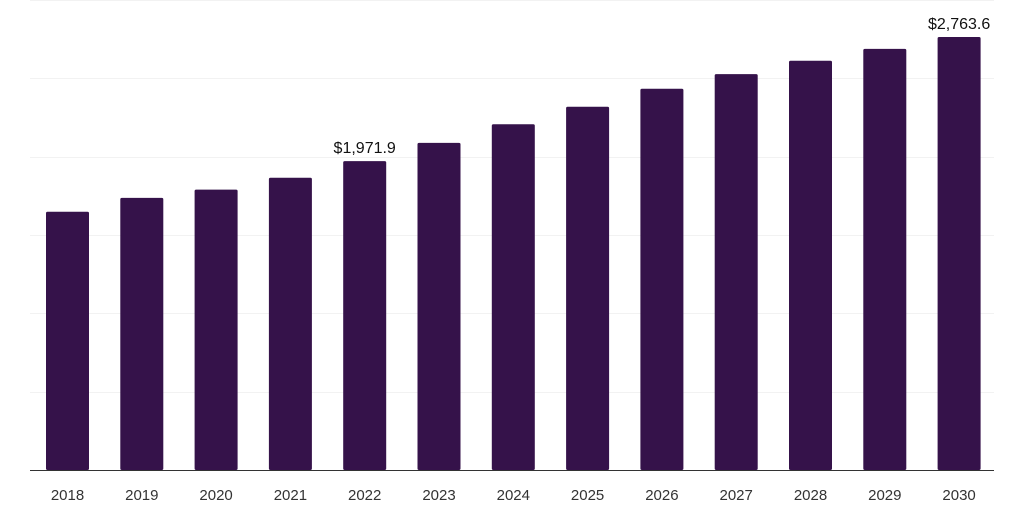 Image resolution: width=1024 pixels, height=512 pixels. What do you see at coordinates (736, 495) in the screenshot?
I see `x-tick-label-2027: 2027` at bounding box center [736, 495].